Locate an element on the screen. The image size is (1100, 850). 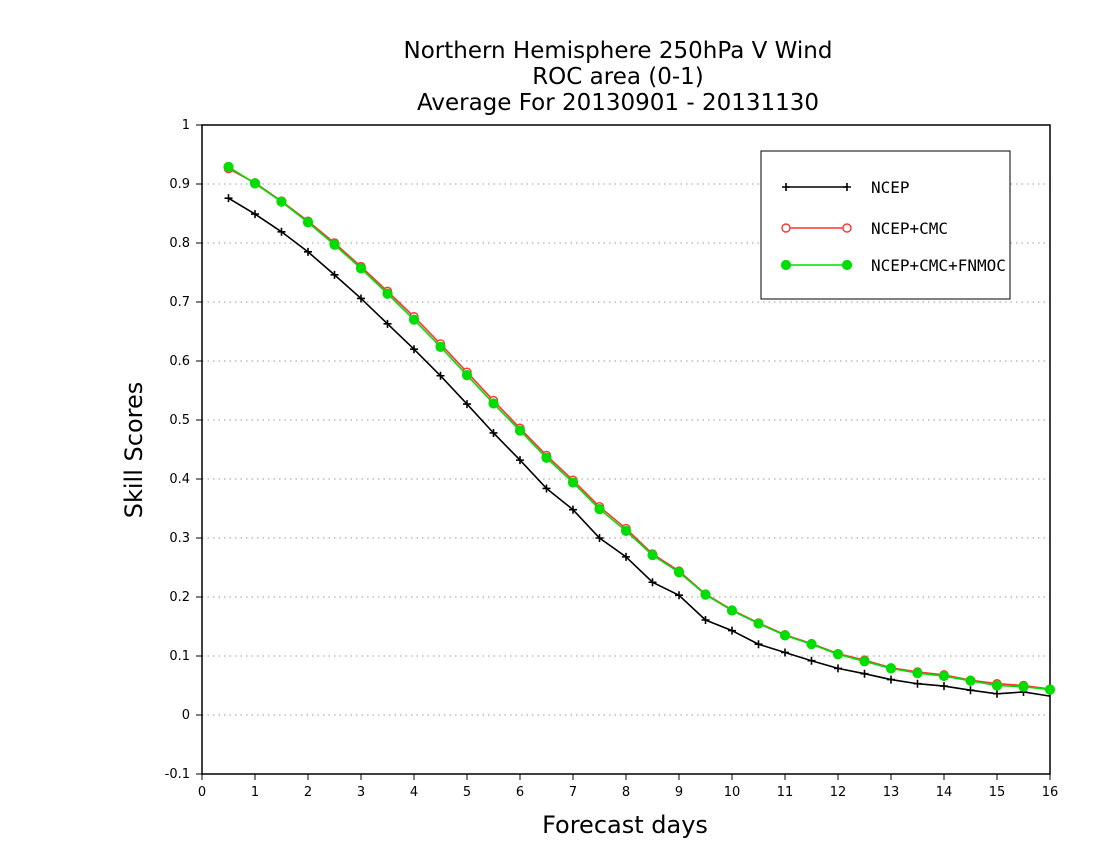
x-tick-label: 2 is located at coordinates (308, 792).